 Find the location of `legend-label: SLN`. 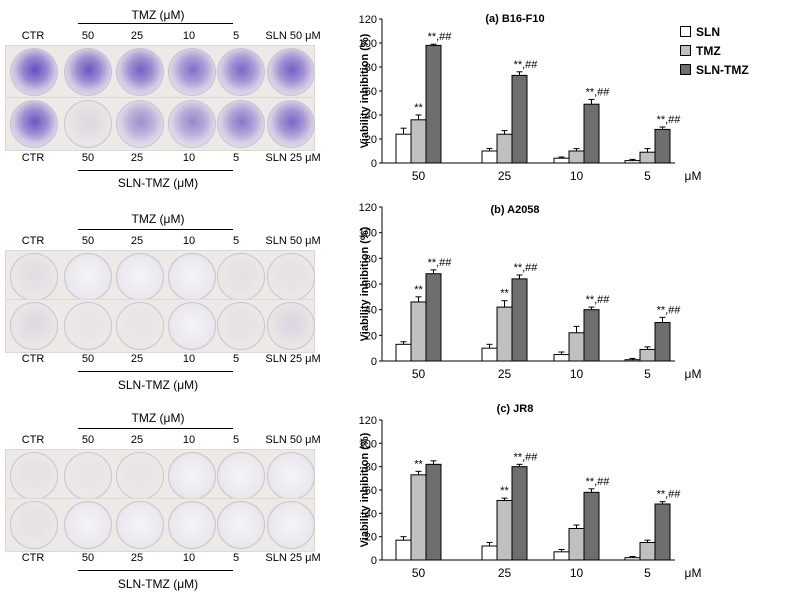

legend-label: SLN is located at coordinates (708, 31).